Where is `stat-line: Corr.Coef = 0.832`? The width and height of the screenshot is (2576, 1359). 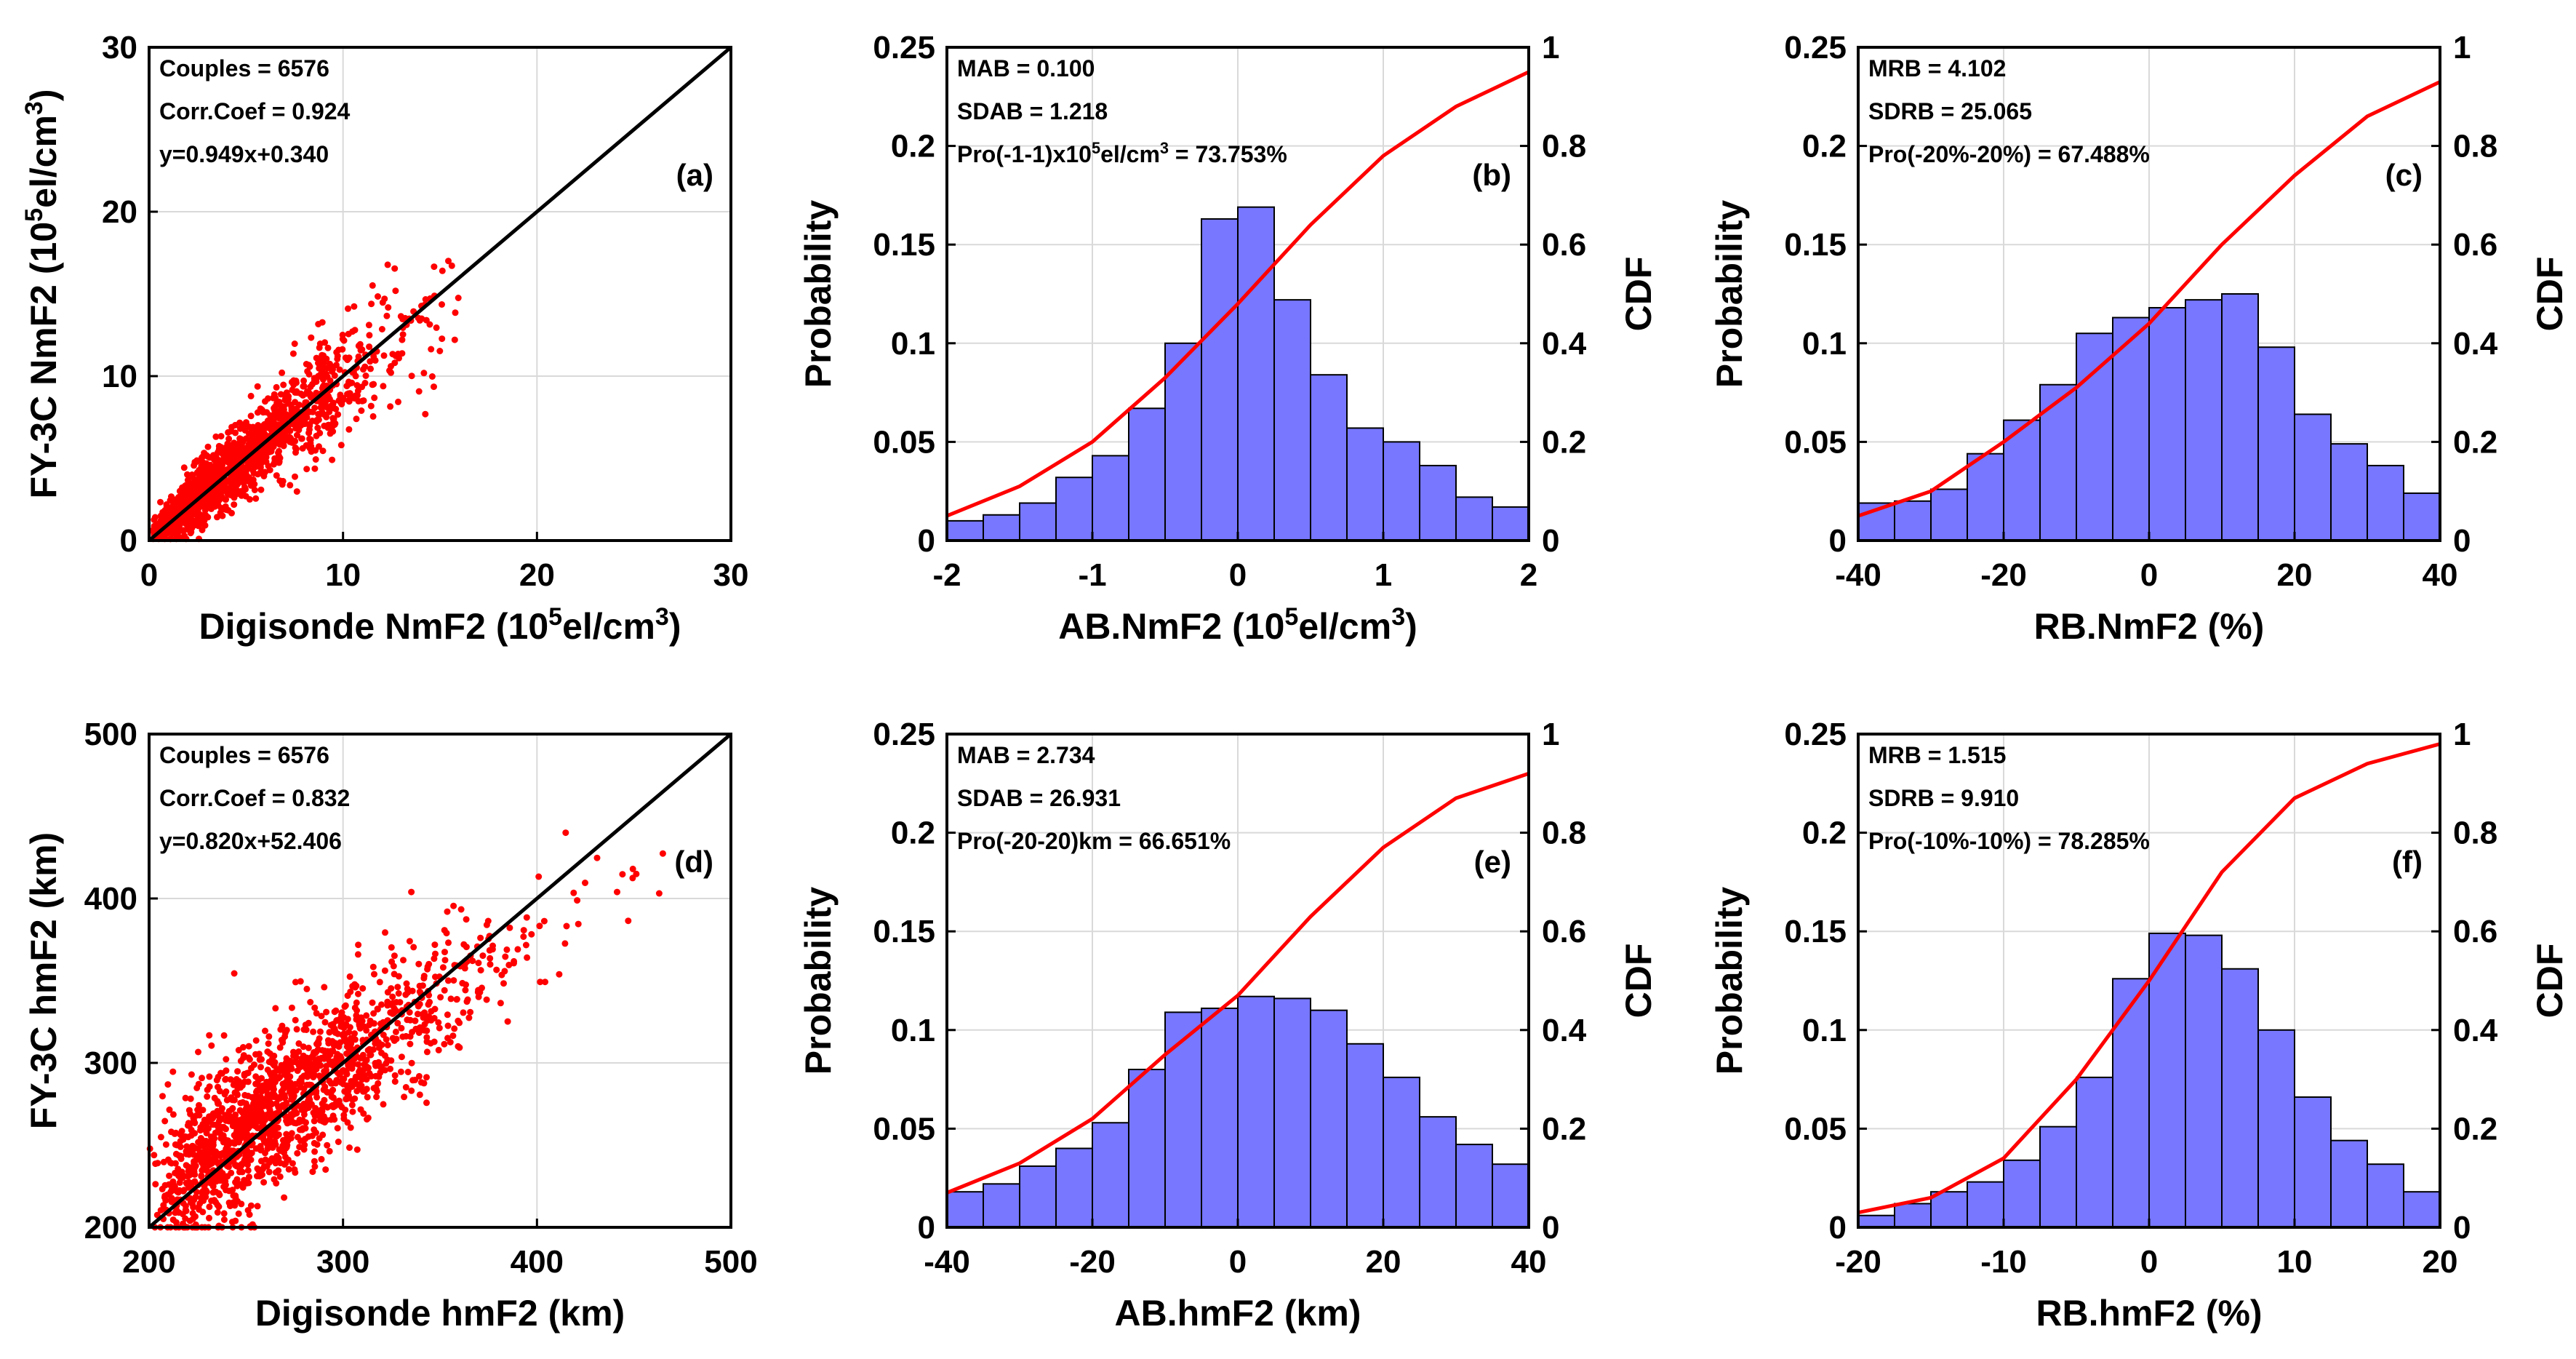 stat-line: Corr.Coef = 0.832 is located at coordinates (254, 798).